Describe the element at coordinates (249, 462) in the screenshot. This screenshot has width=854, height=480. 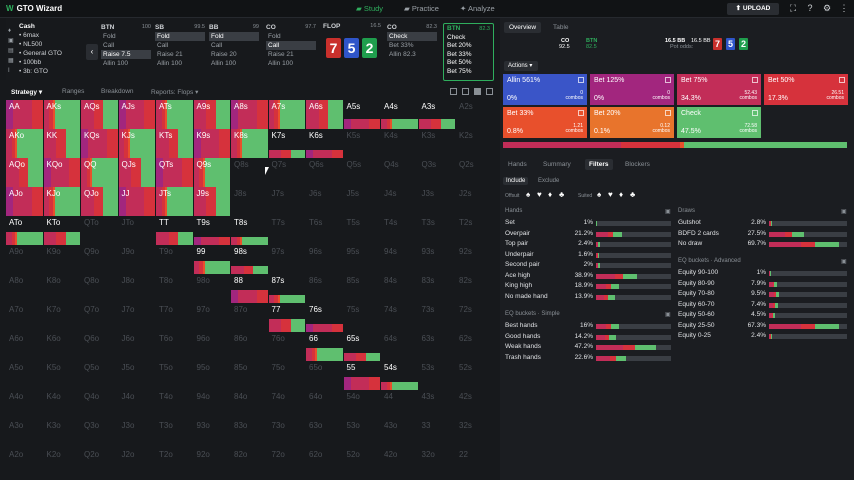
I see `hand-cell: 82o` at that location.